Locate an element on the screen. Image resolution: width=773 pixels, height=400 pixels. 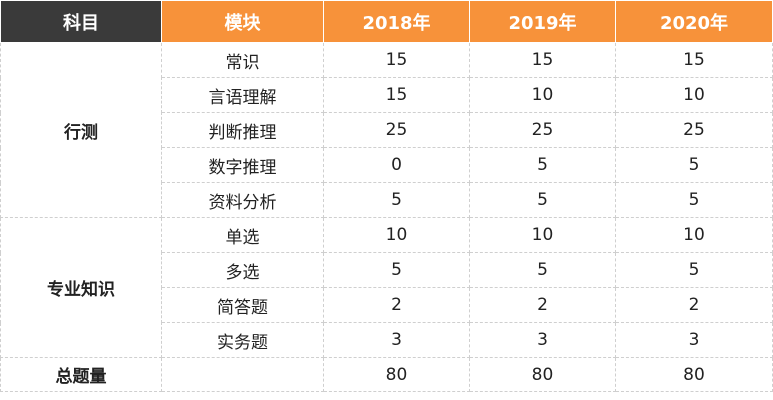
value-cell-2018: 3 is located at coordinates (396, 340).